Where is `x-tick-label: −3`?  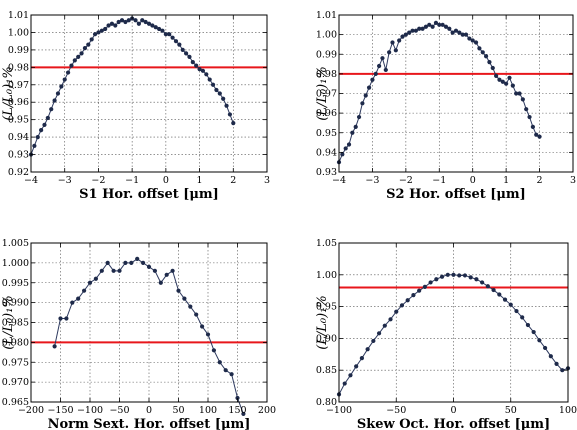 x-tick-label: −3 is located at coordinates (372, 180).